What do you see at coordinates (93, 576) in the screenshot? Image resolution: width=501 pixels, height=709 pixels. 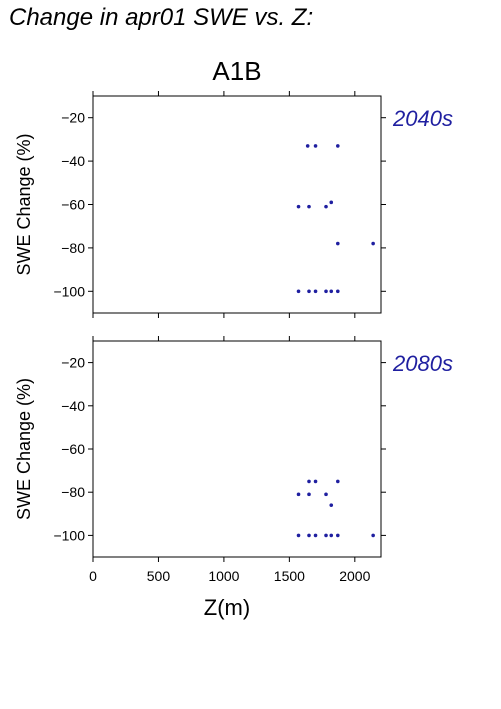 I see `x-tick-label: 0` at bounding box center [93, 576].